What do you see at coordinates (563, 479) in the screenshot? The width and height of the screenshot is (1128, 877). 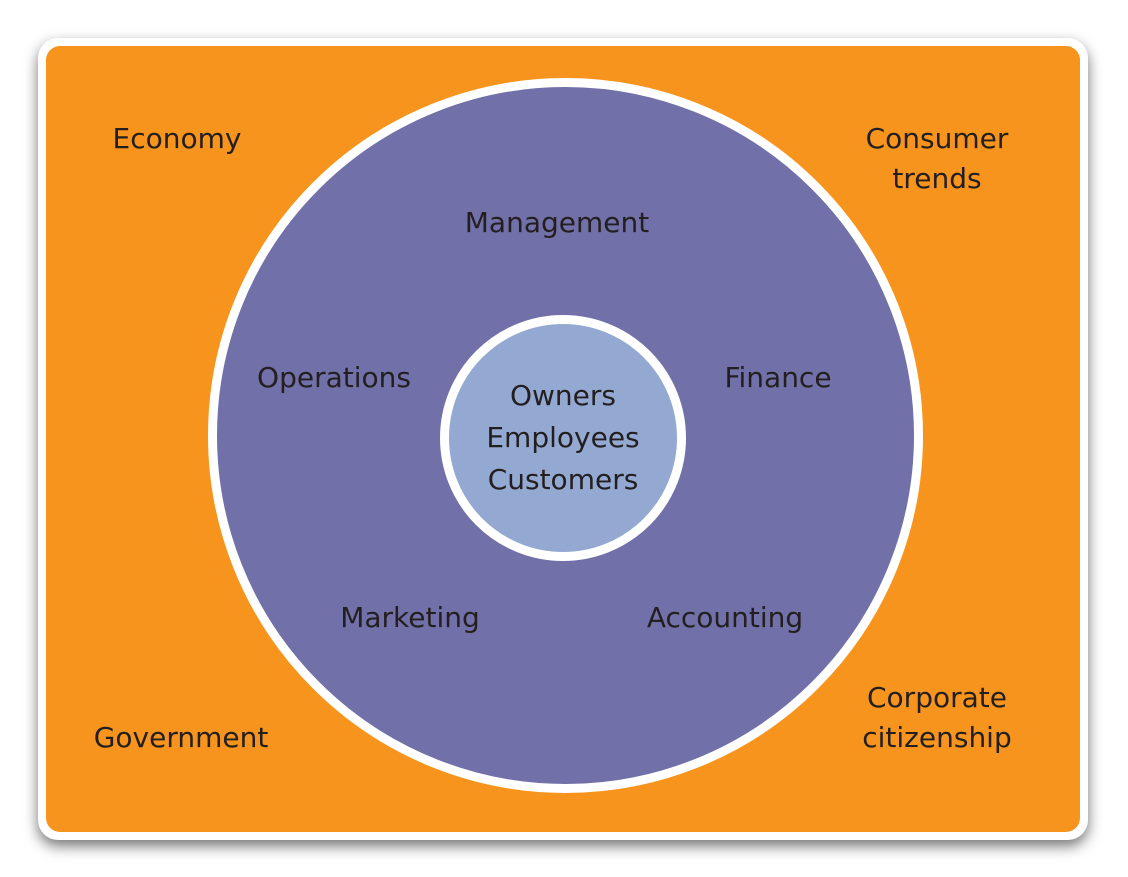 I see `label-customers: Customers` at bounding box center [563, 479].